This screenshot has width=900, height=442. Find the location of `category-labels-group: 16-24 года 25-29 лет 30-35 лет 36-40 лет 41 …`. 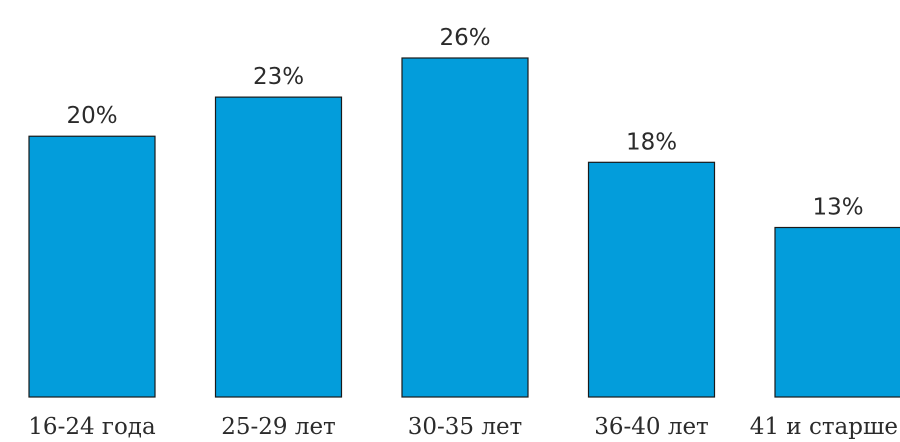

category-labels-group: 16-24 года 25-29 лет 30-35 лет 36-40 лет 41 … is located at coordinates (463, 427).